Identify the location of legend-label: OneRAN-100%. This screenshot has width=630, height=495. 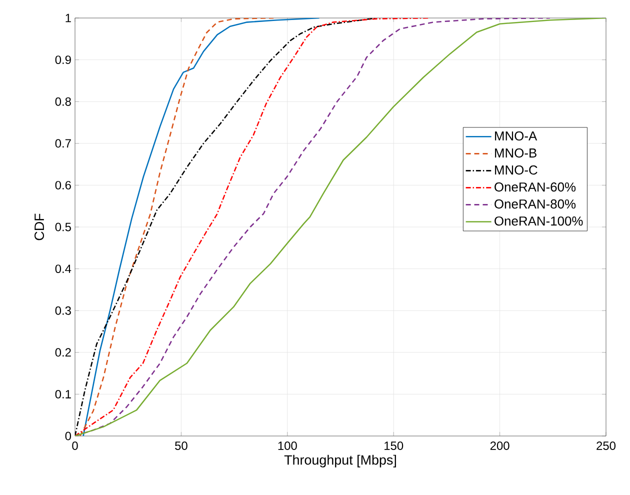
(538, 221).